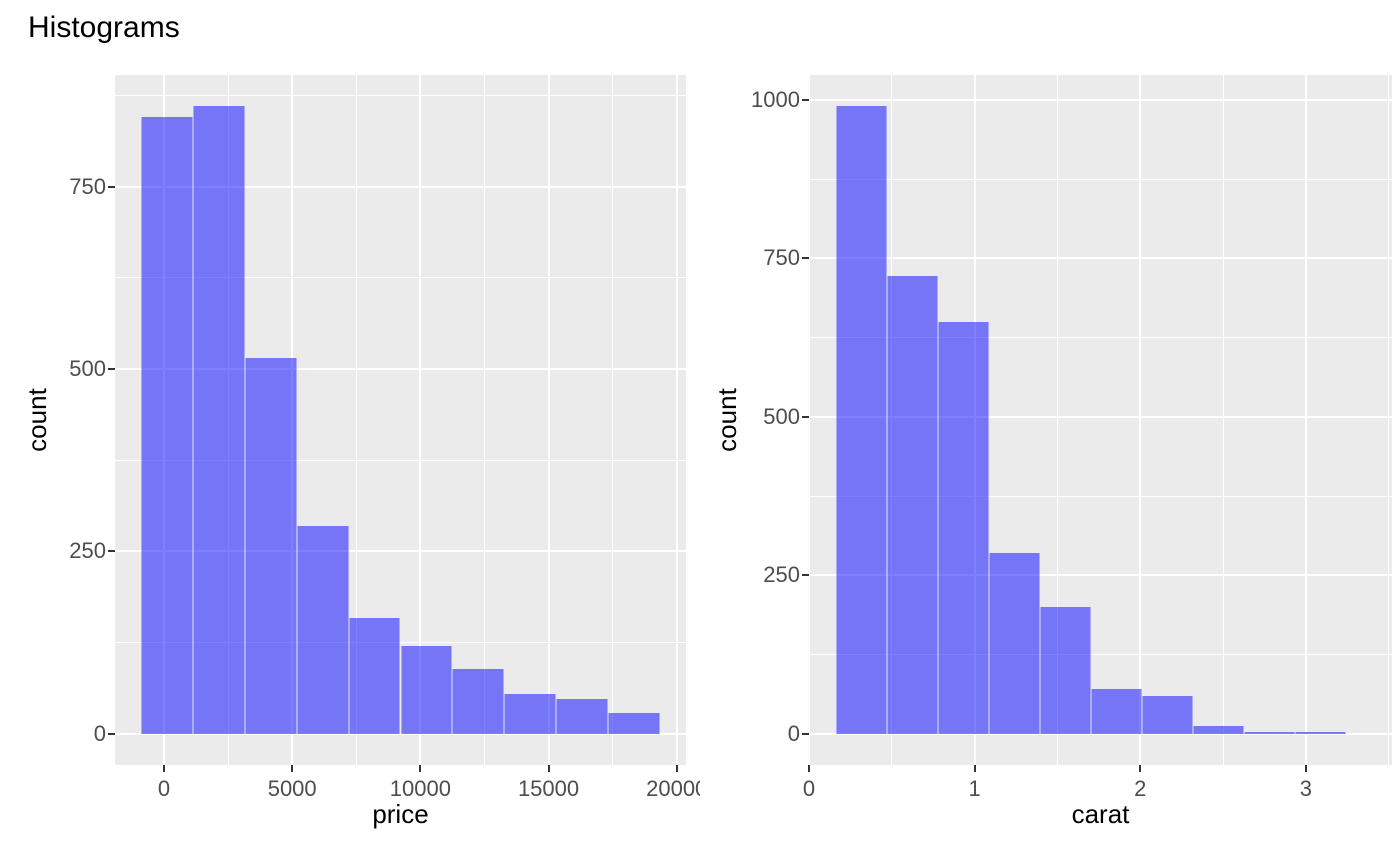 This screenshot has width=1400, height=866. I want to click on x-tick-label: 5000, so click(292, 788).